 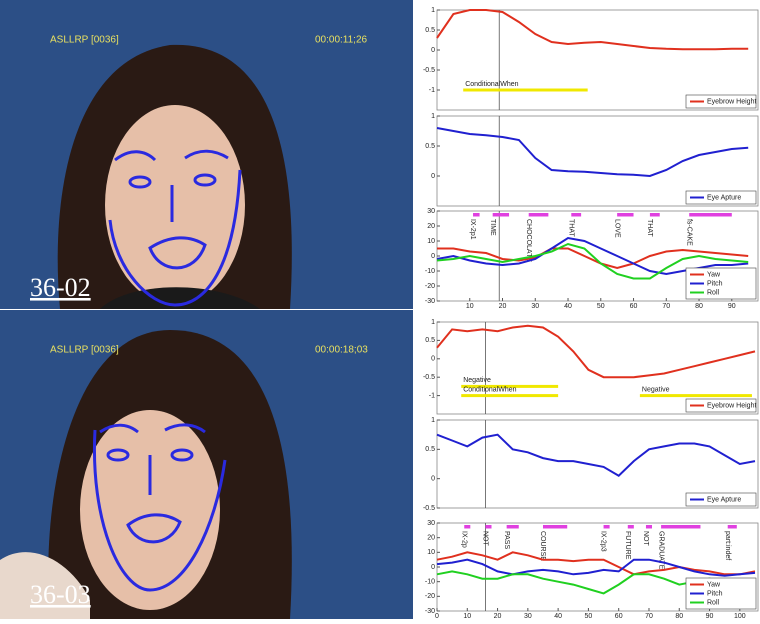 What do you see at coordinates (491, 84) in the screenshot?
I see `annotation-label: ConditionalWhen` at bounding box center [491, 84].